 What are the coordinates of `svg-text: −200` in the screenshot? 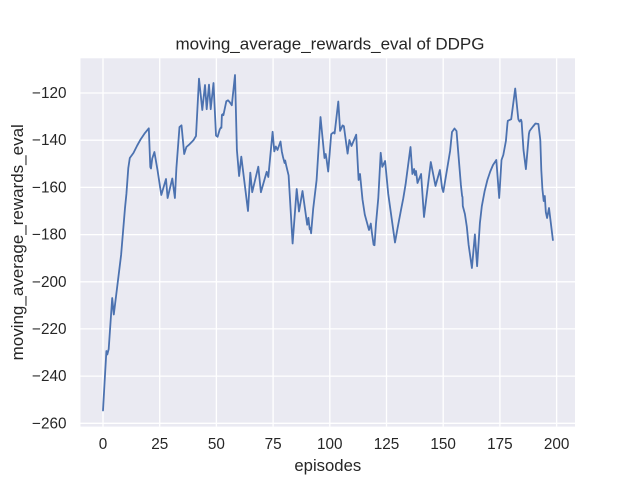 It's located at (49, 282).